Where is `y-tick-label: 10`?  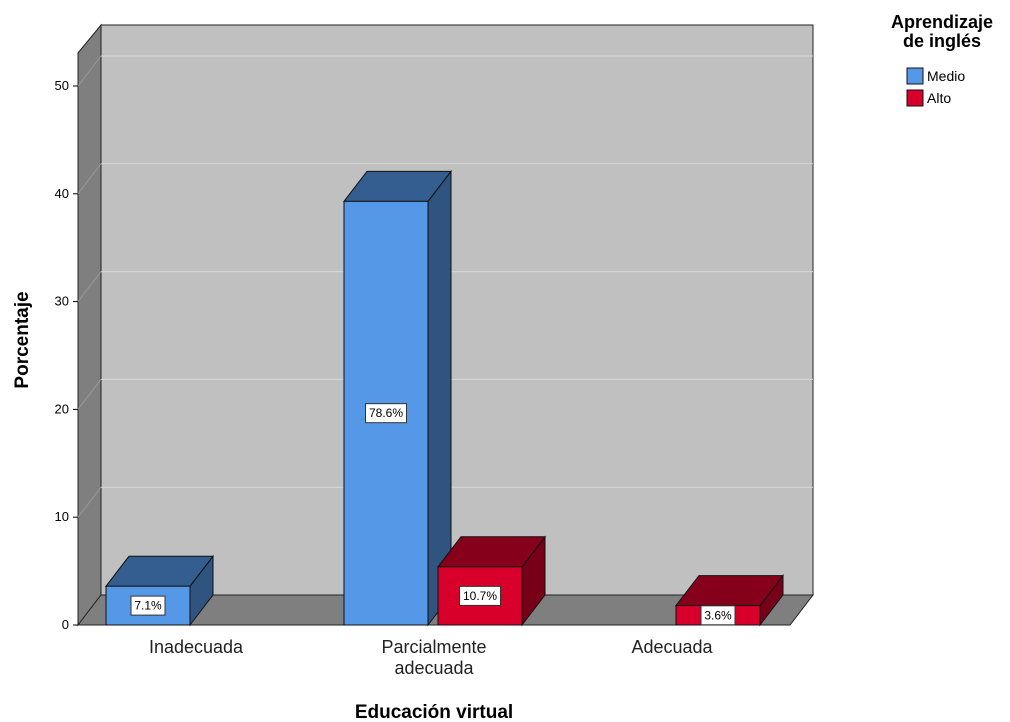 y-tick-label: 10 is located at coordinates (62, 516).